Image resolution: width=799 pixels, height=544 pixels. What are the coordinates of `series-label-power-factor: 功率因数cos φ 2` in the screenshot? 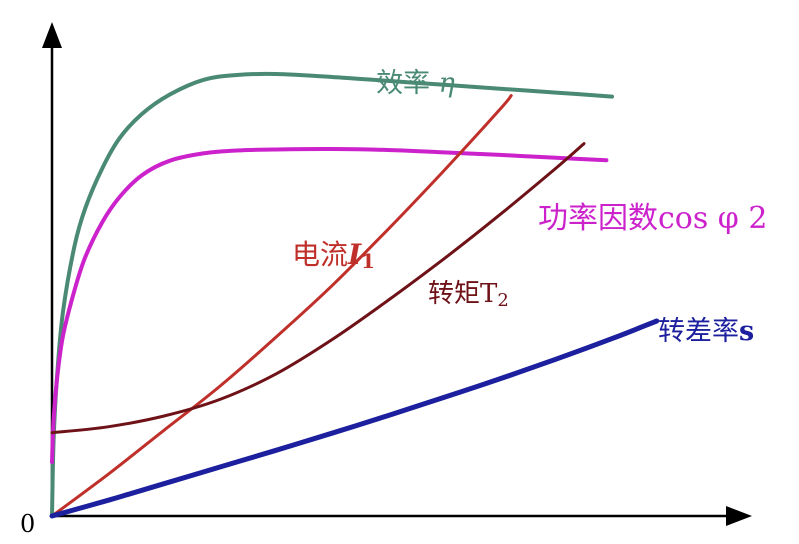 It's located at (652, 218).